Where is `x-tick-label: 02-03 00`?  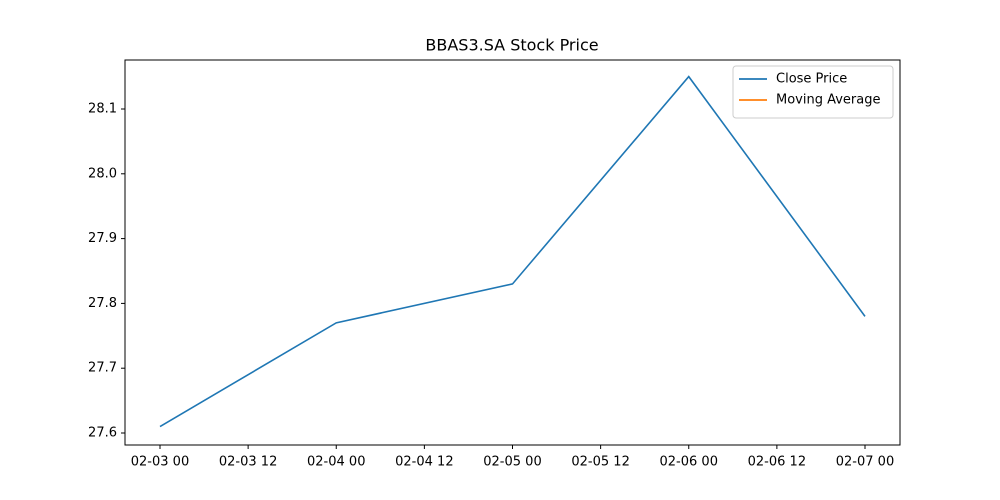 x-tick-label: 02-03 00 is located at coordinates (160, 462).